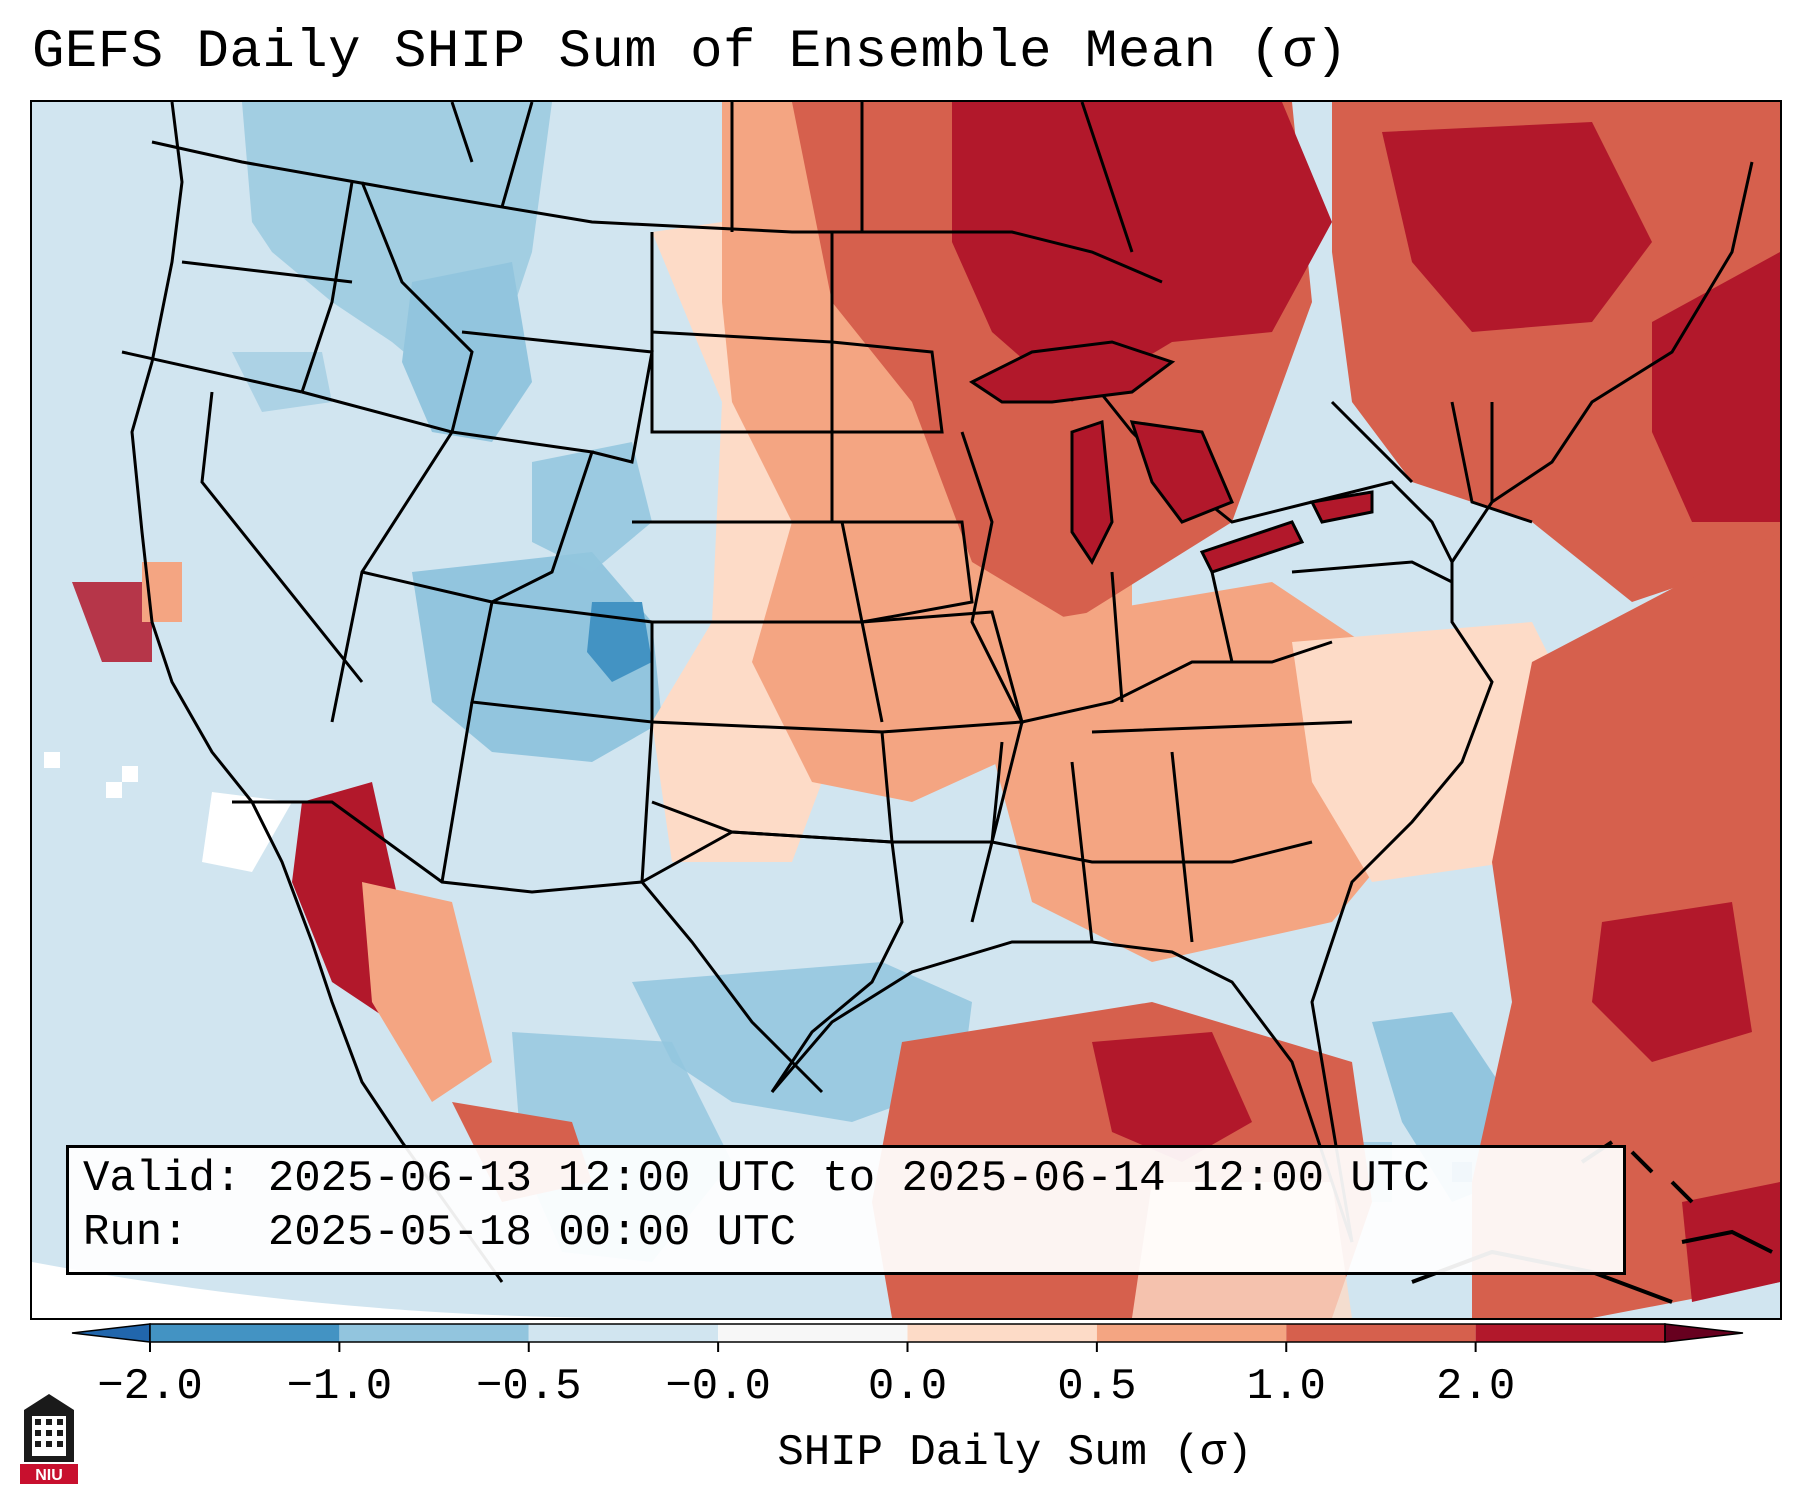  Describe the element at coordinates (1015, 1453) in the screenshot. I see `colorbar-axis-label: SHIP Daily Sum (σ)` at that location.